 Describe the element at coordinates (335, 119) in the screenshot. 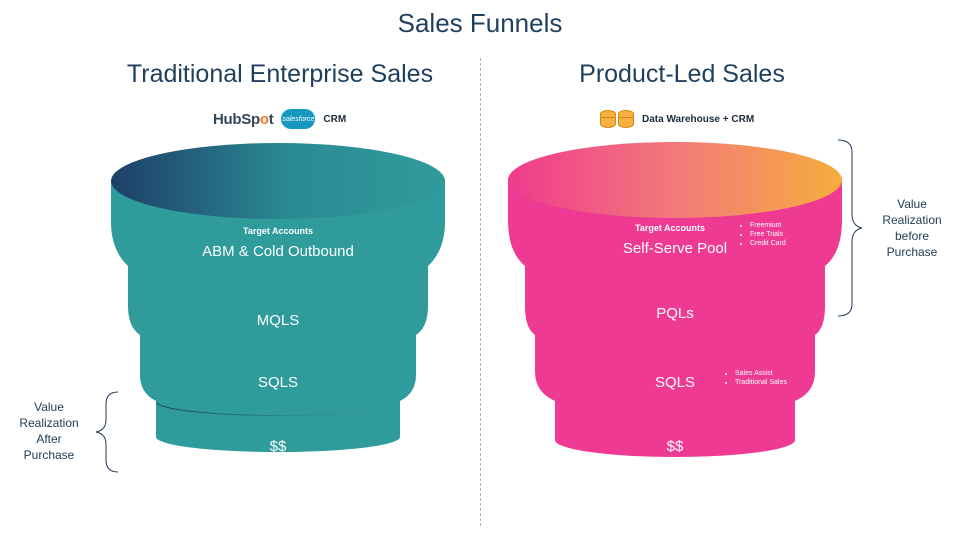

I see `crm-label: CRM` at that location.